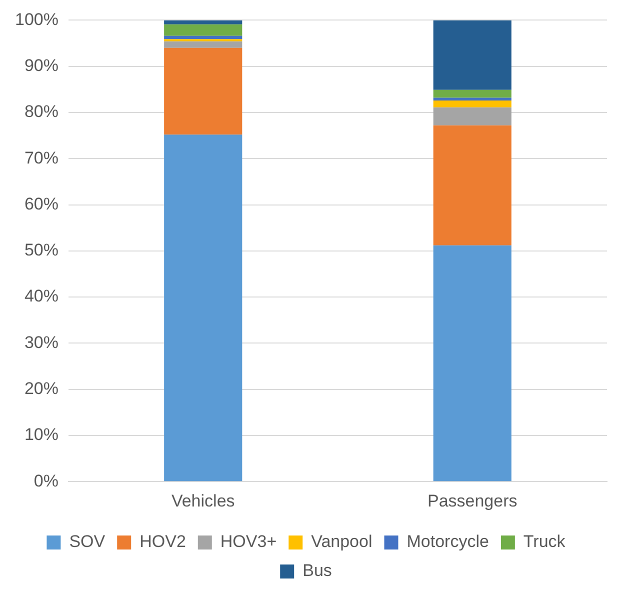 This screenshot has height=595, width=637. What do you see at coordinates (447, 542) in the screenshot?
I see `legend-label: Motorcycle` at bounding box center [447, 542].